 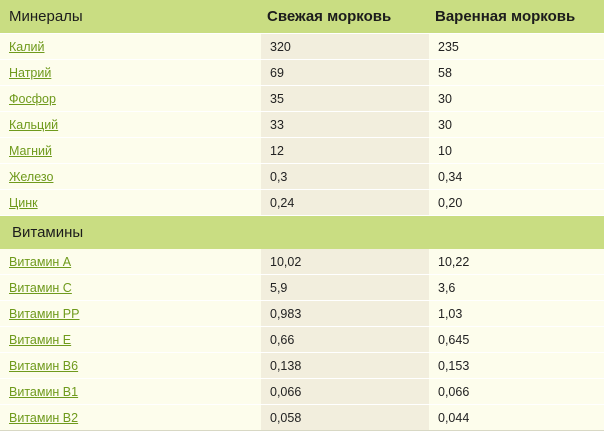 I want to click on header-fresh-carrot: Свежая морковь, so click(x=345, y=17).